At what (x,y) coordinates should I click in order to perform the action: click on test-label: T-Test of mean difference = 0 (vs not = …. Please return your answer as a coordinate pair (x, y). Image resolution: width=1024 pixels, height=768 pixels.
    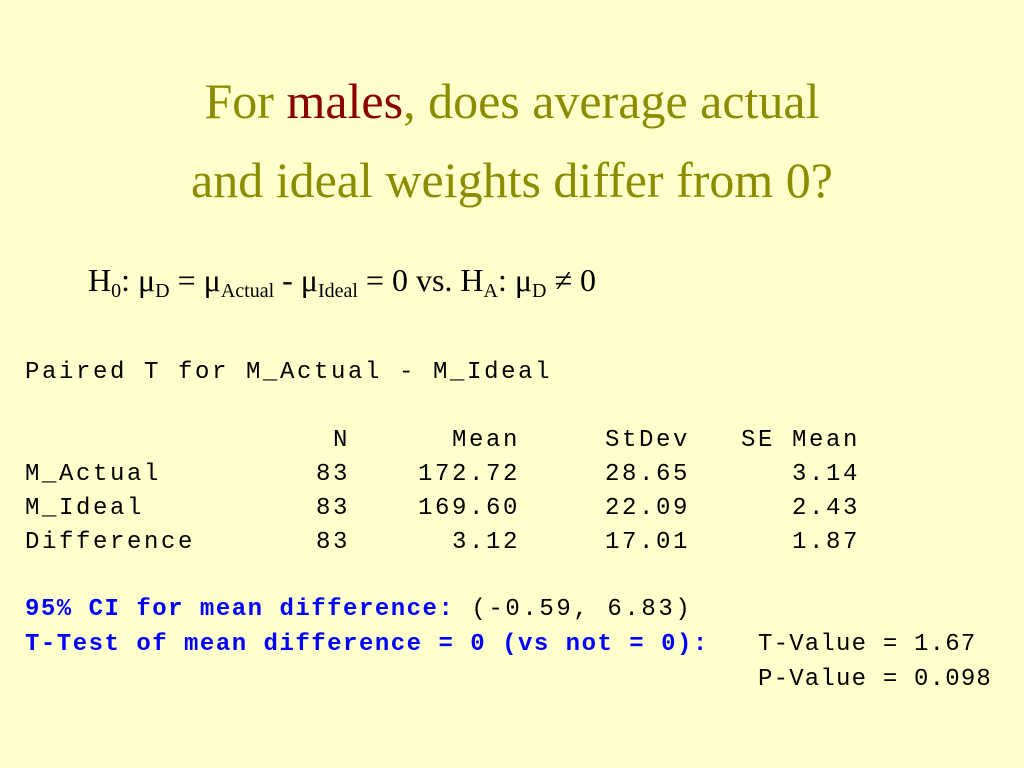
    Looking at the image, I should click on (367, 644).